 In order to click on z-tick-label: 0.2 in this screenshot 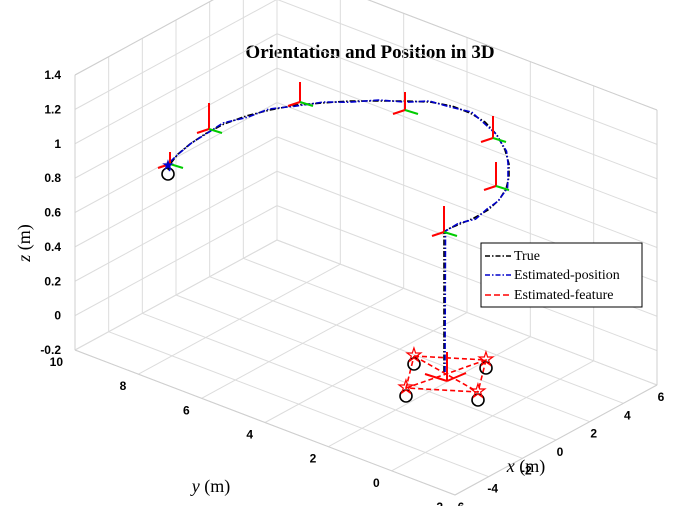, I will do `click(52, 281)`.